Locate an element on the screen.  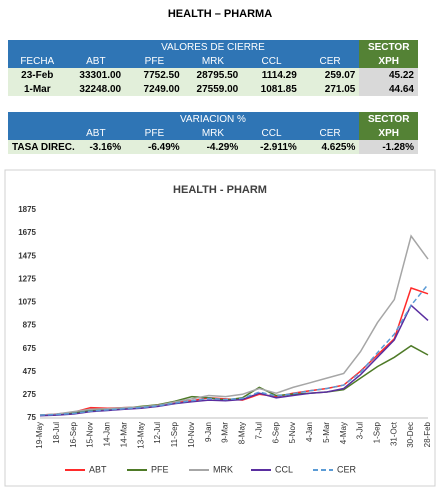
legend-label: PFE is located at coordinates (160, 469).